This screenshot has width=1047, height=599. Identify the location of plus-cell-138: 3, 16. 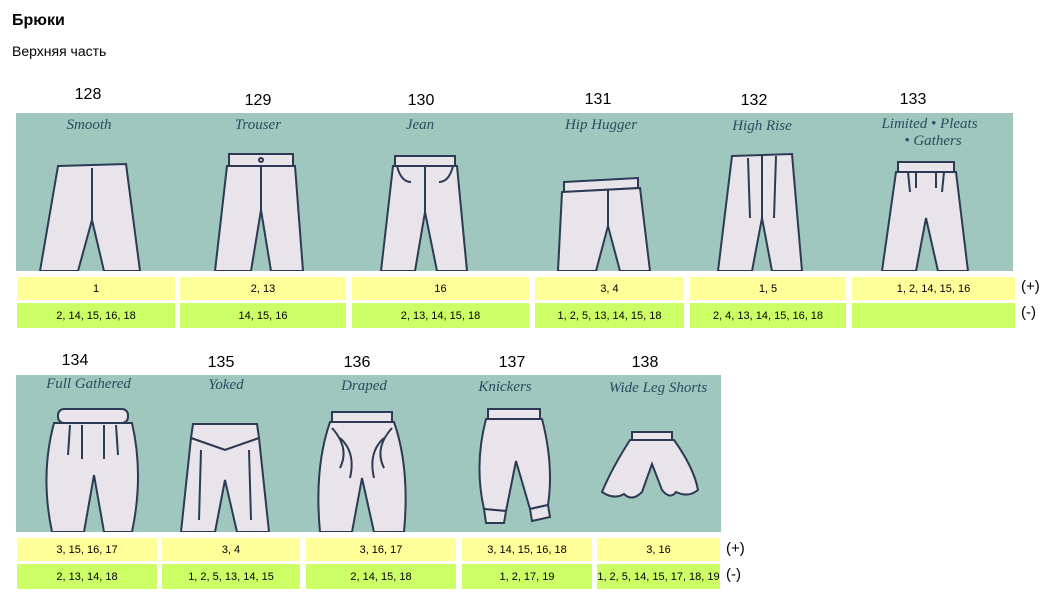
(658, 549).